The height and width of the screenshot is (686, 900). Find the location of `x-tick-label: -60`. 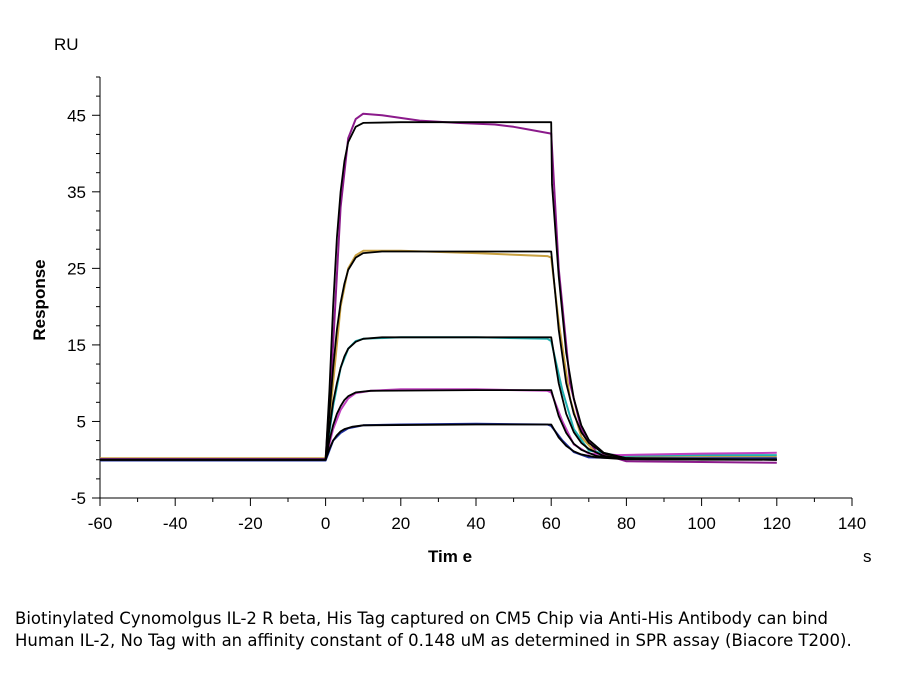

x-tick-label: -60 is located at coordinates (100, 523).